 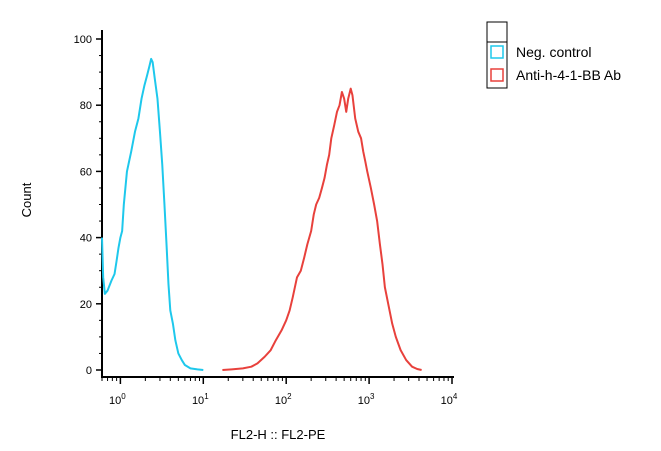 I want to click on x-ticks: 10⁰ 10¹ 10² 10³ 10⁴, so click(x=279, y=392).